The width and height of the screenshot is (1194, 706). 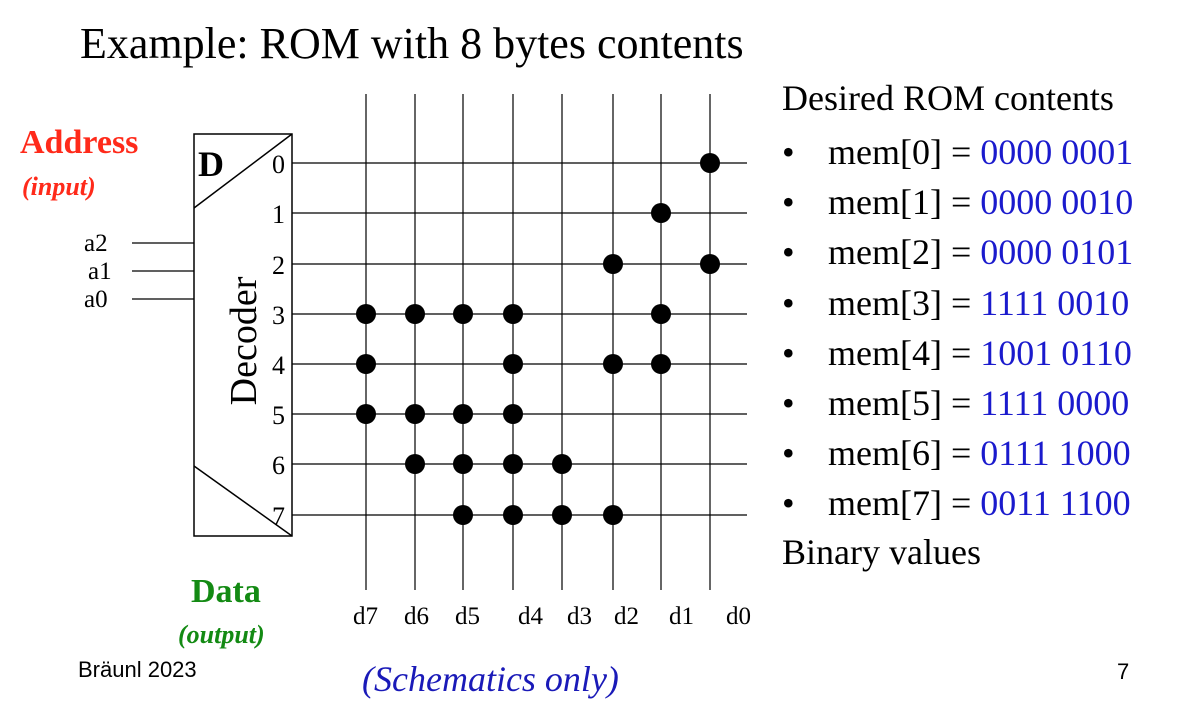 What do you see at coordinates (278, 315) in the screenshot?
I see `decoder-output-3: 3` at bounding box center [278, 315].